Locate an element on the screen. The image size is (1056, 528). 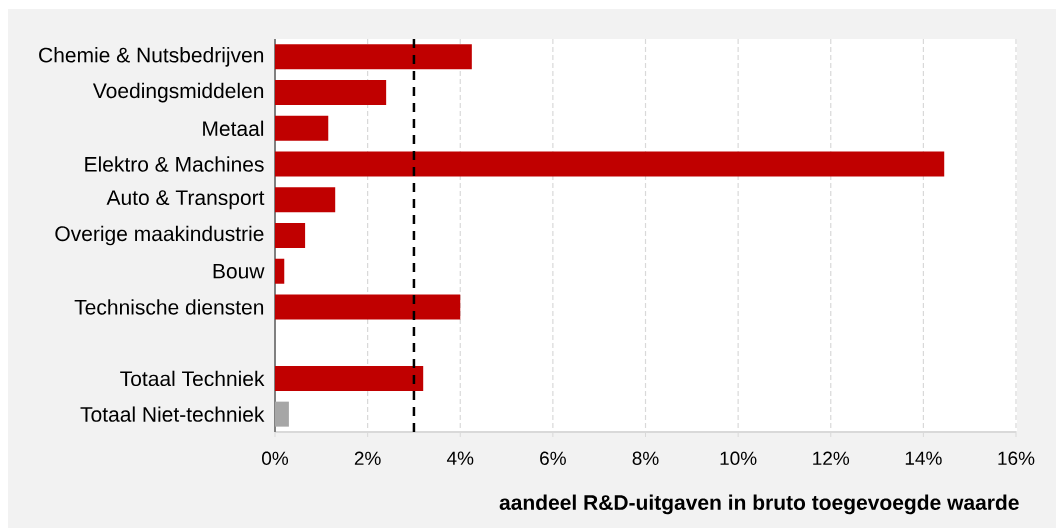
y-tick-label: Metaal is located at coordinates (233, 128).